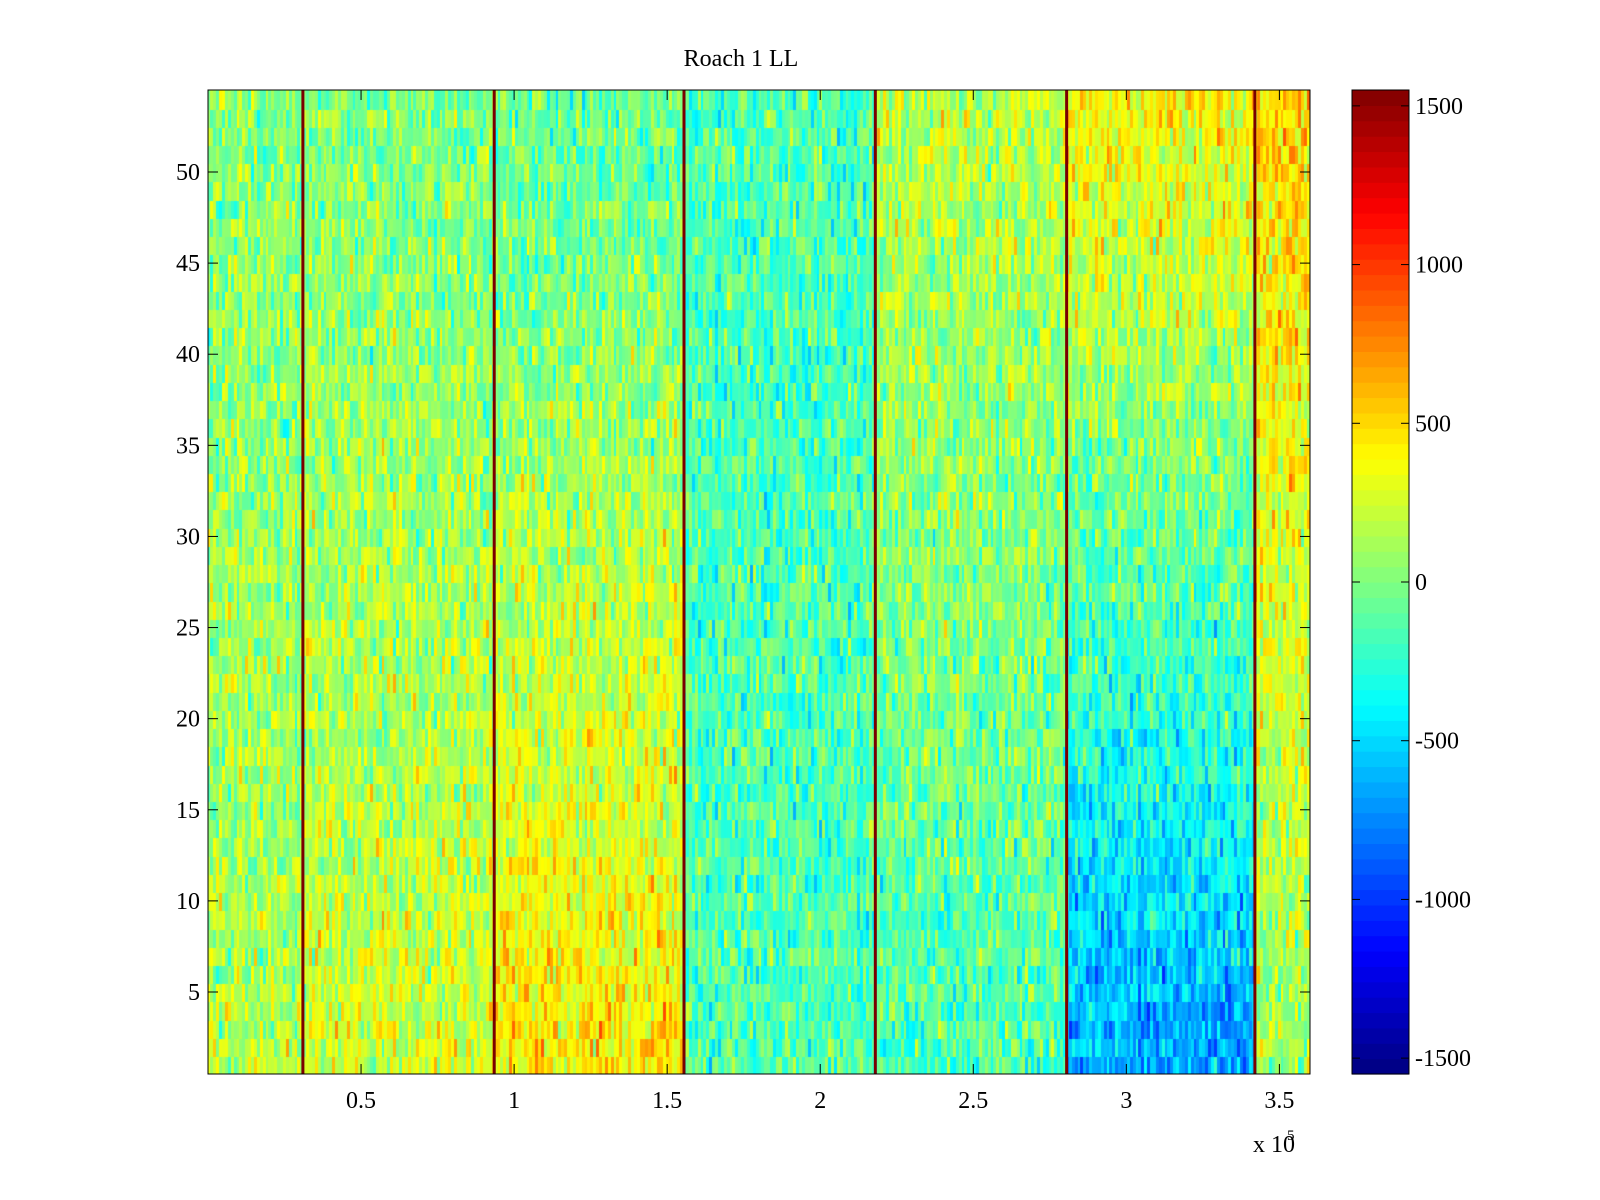  I want to click on x-tick-label: 0.5, so click(361, 1101).